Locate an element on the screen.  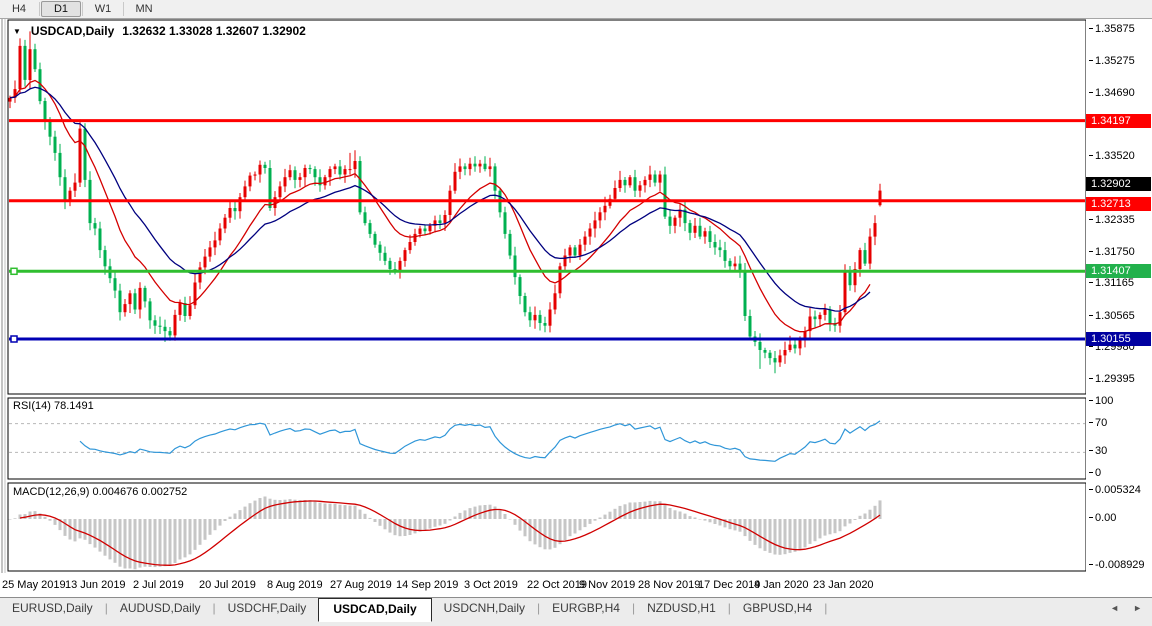
date-label-20-jul-2019: 20 Jul 2019 is located at coordinates (227, 585).